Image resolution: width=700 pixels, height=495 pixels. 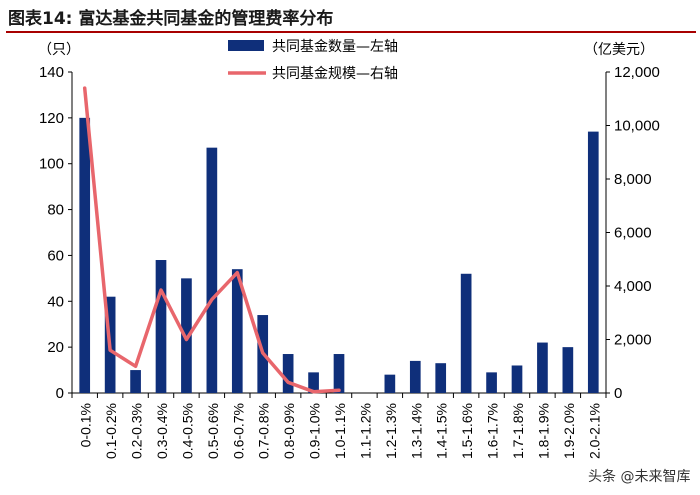 I want to click on left-tick-label: 100, so click(x=51, y=164).